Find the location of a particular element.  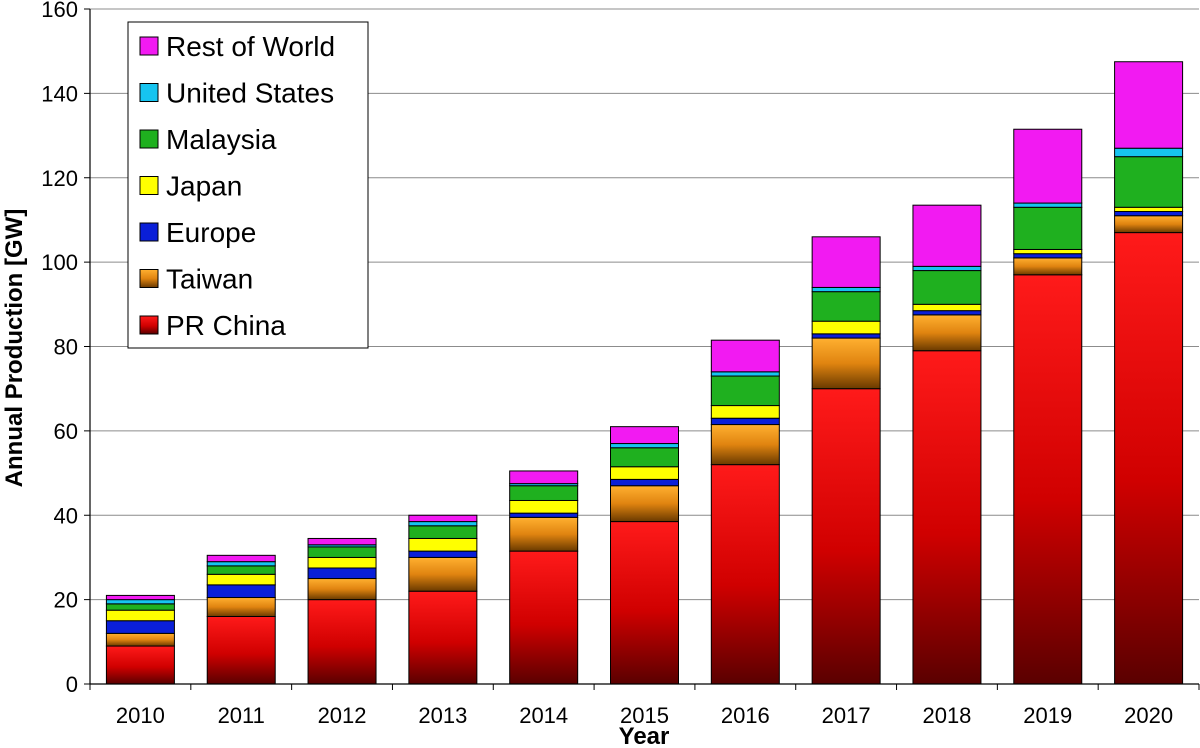

bar-segment-malaysia-2014 is located at coordinates (544, 493).